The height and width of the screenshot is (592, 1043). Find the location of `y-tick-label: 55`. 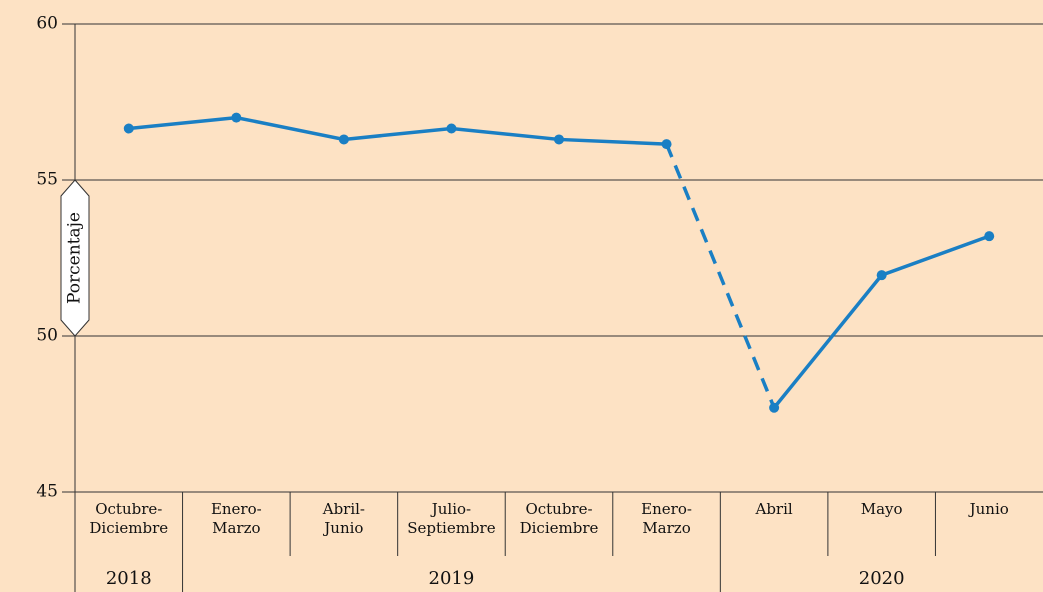

y-tick-label: 55 is located at coordinates (47, 180).